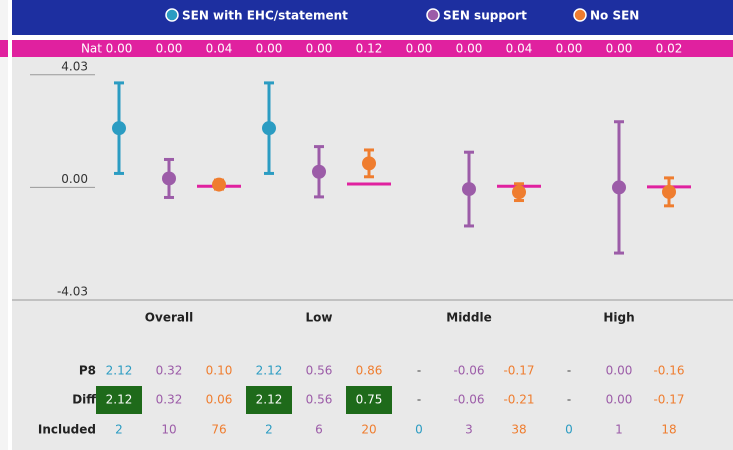 The height and width of the screenshot is (450, 733). Describe the element at coordinates (668, 430) in the screenshot. I see `cell: 18` at that location.